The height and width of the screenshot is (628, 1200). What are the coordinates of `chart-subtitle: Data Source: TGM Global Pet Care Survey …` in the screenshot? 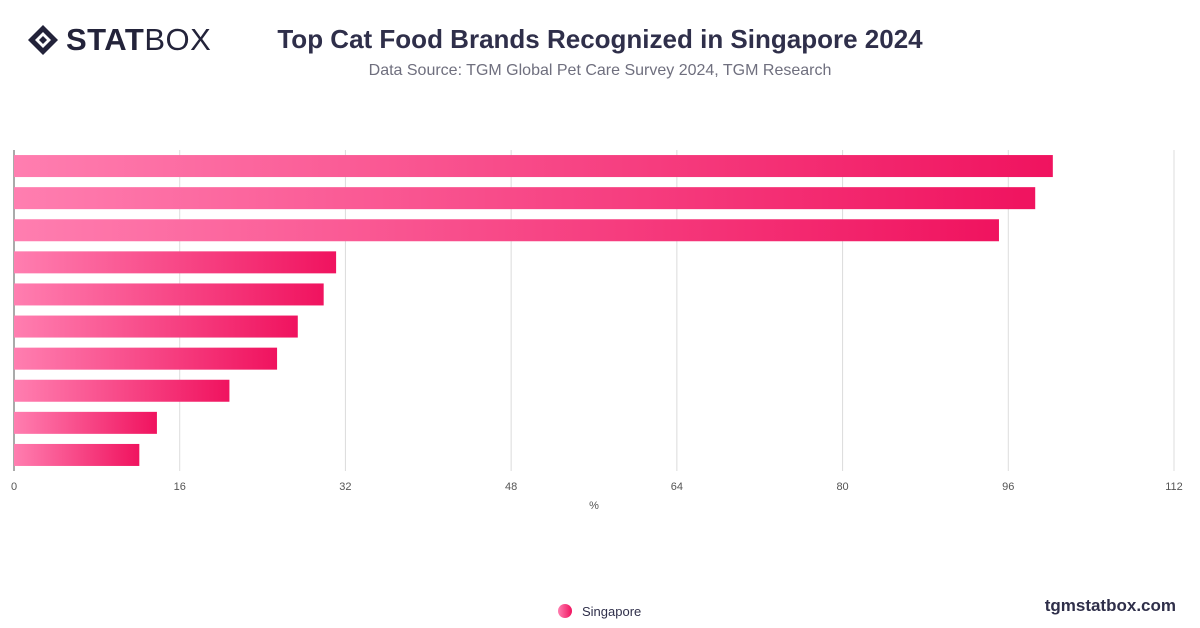 It's located at (600, 70).